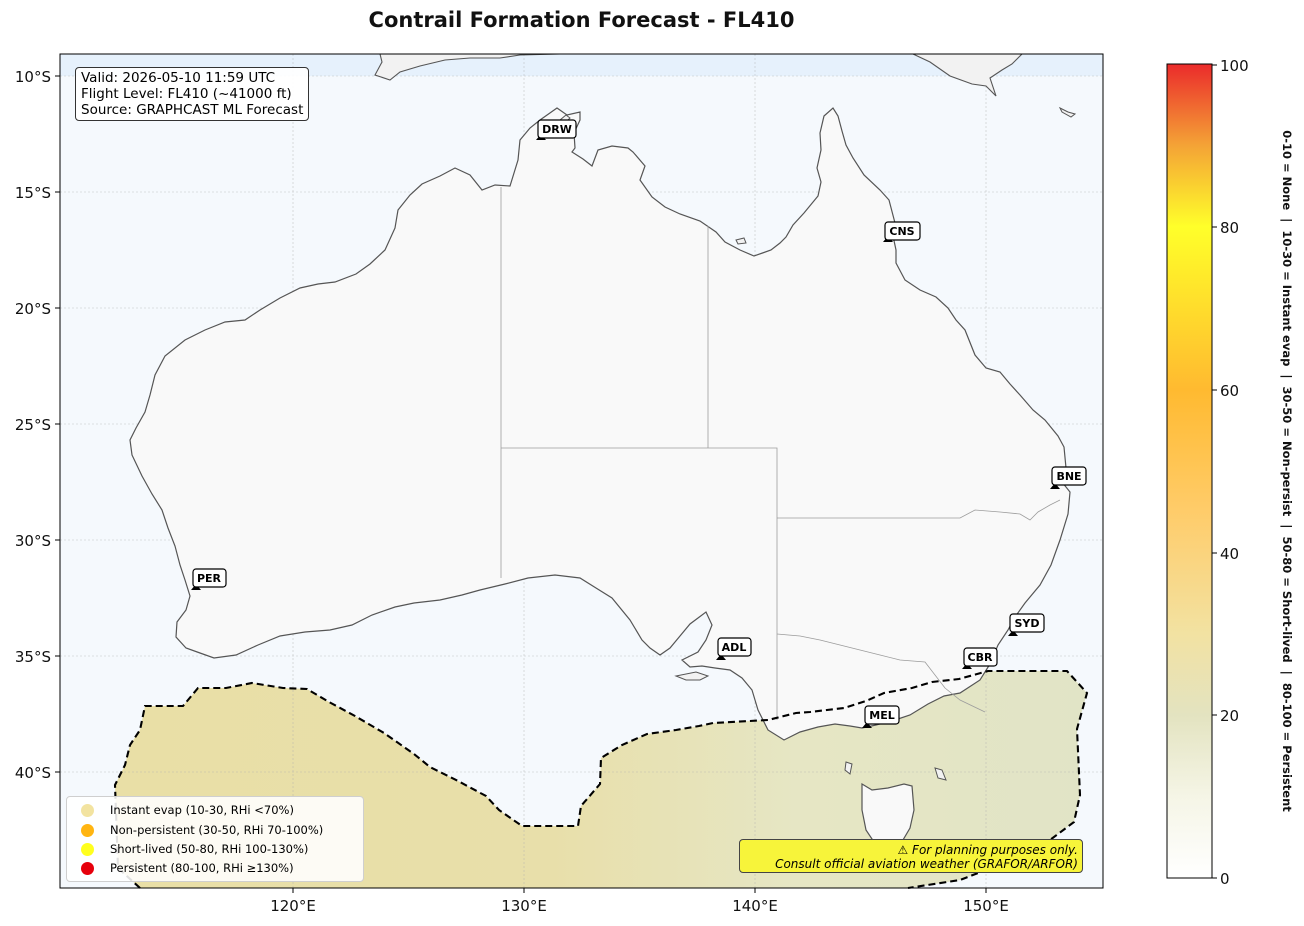 The width and height of the screenshot is (1304, 926). What do you see at coordinates (33, 77) in the screenshot?
I see `lat-tick-label: 10°S` at bounding box center [33, 77].